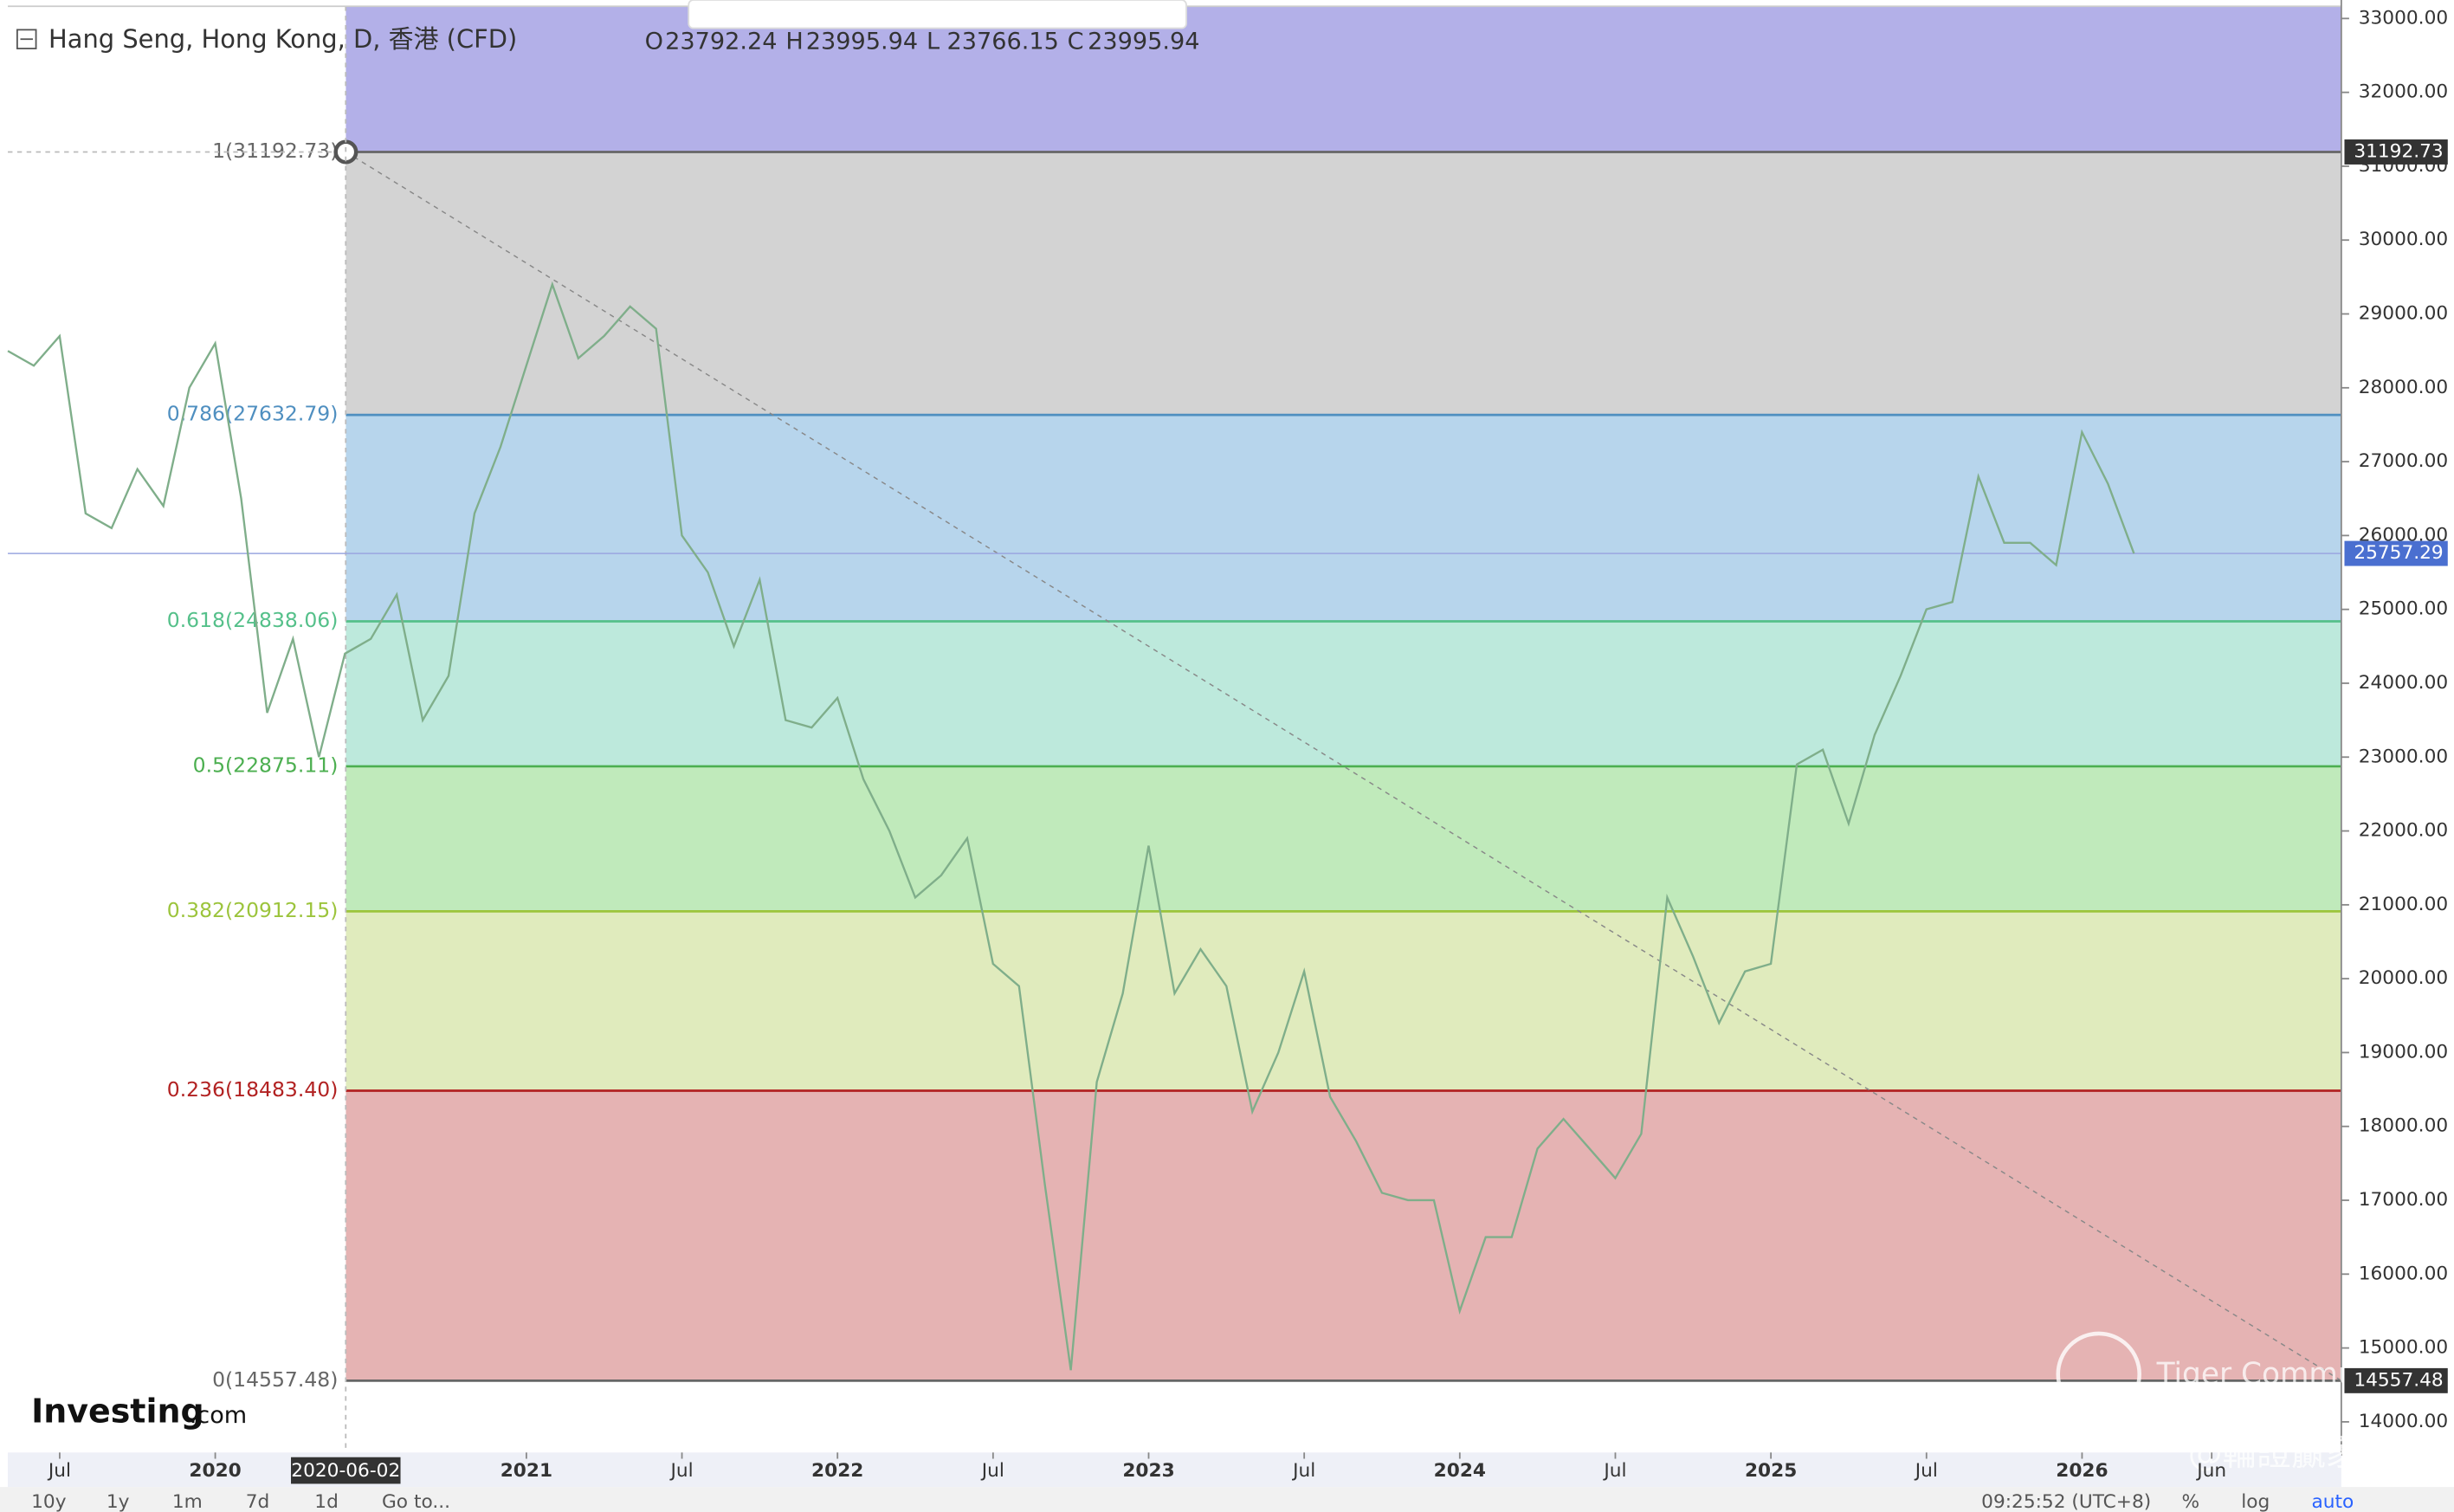 This screenshot has width=2454, height=1512. I want to click on x-tick-label: 2023, so click(1148, 1471).